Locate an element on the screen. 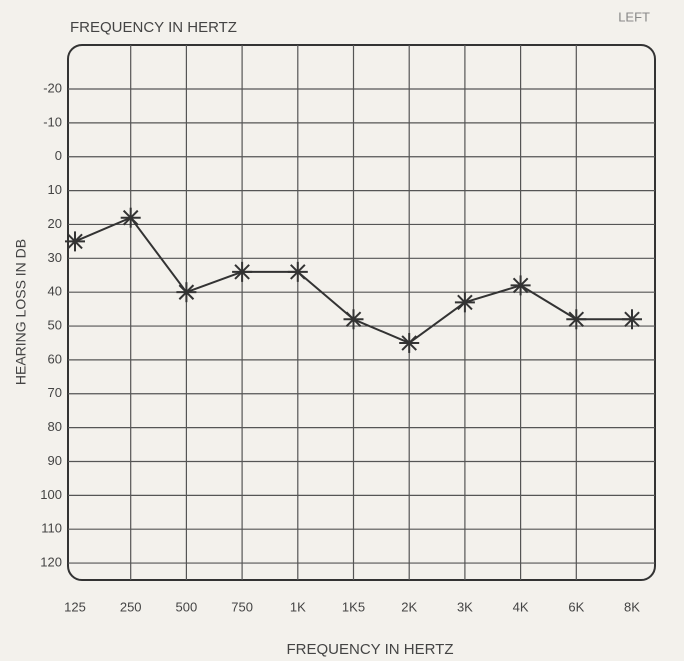 This screenshot has height=661, width=684. y-tick-label: 60 is located at coordinates (55, 358).